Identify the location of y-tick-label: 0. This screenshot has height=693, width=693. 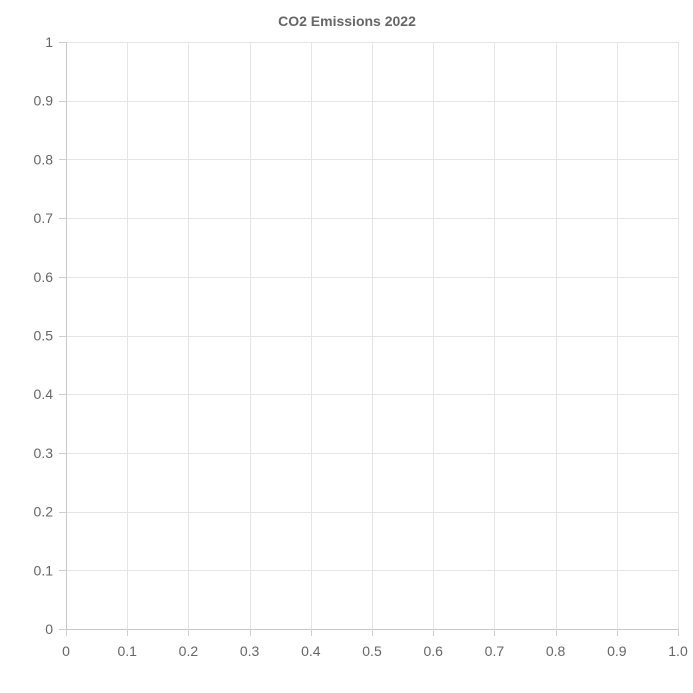
(49, 629).